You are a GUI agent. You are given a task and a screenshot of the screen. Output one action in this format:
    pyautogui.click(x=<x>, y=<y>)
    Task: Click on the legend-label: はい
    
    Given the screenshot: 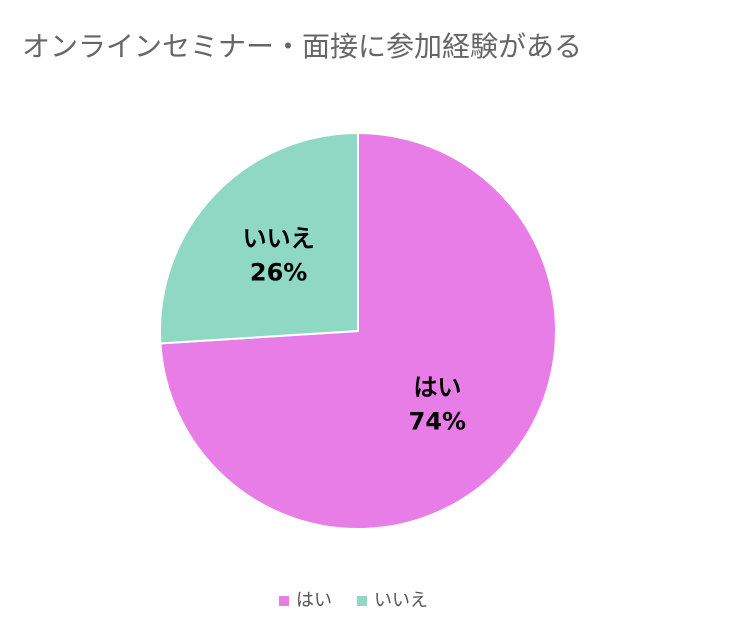 What is the action you would take?
    pyautogui.click(x=314, y=600)
    